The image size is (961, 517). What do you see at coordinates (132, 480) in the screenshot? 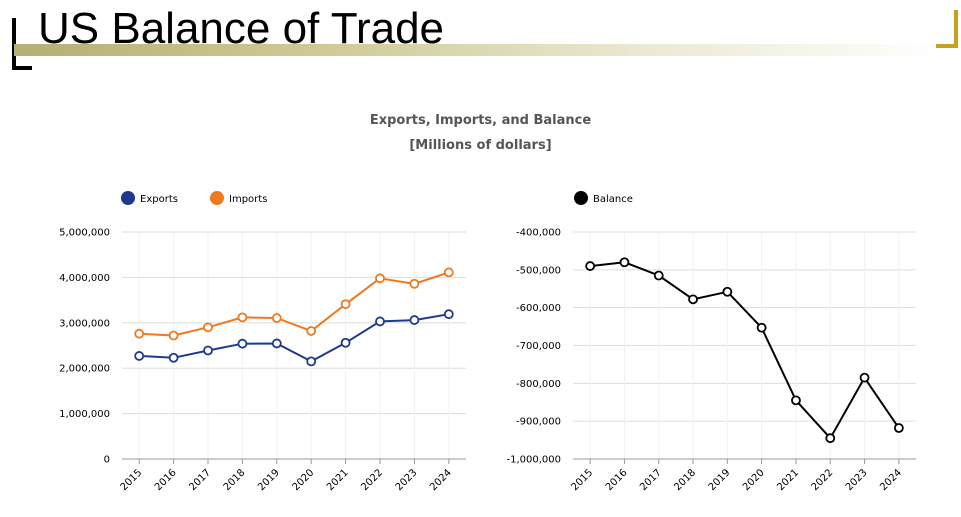
I see `chart0-xtick-label: 2015` at bounding box center [132, 480].